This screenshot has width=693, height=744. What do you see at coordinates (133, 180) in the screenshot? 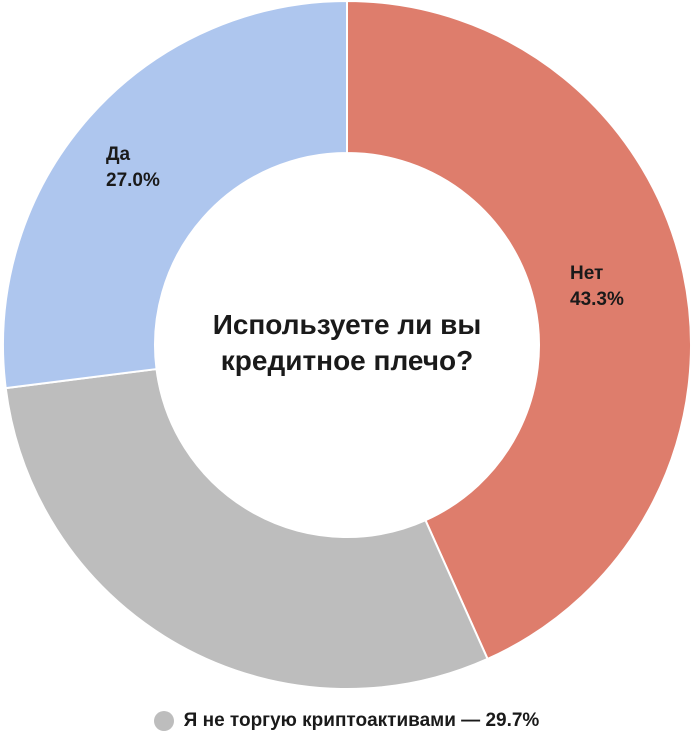
I see `slice-label-da-value: 27.0%` at bounding box center [133, 180].